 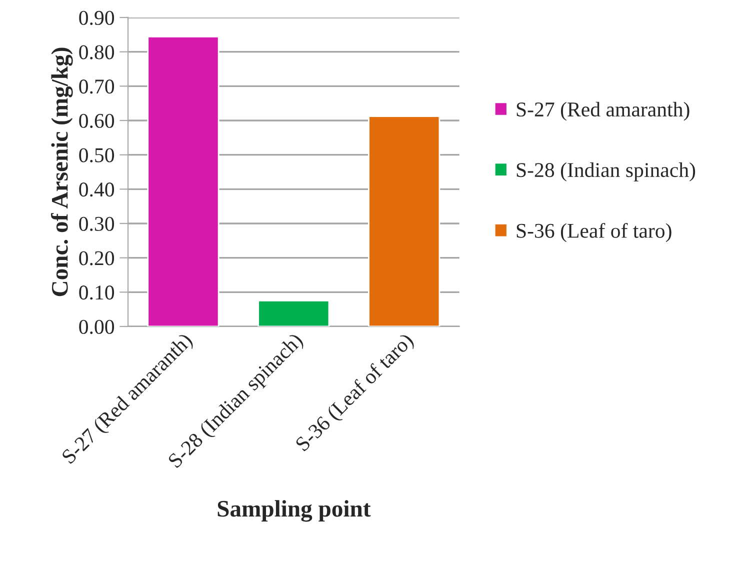 I want to click on legend-label: S-36 (Leaf of taro), so click(x=594, y=232).